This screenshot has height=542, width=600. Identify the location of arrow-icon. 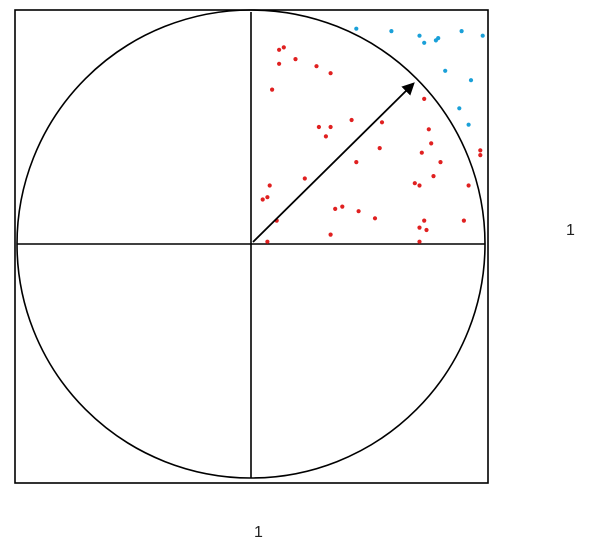
(333, 162).